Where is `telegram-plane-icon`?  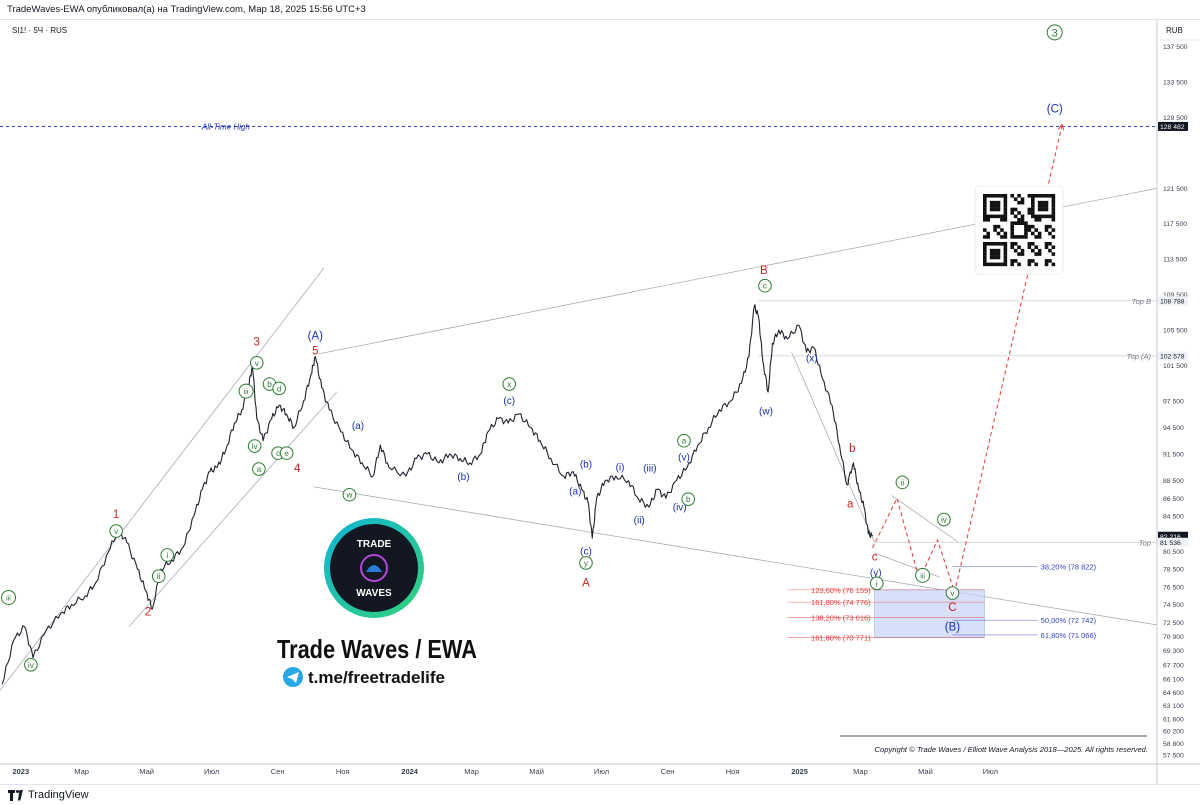 telegram-plane-icon is located at coordinates (293, 677).